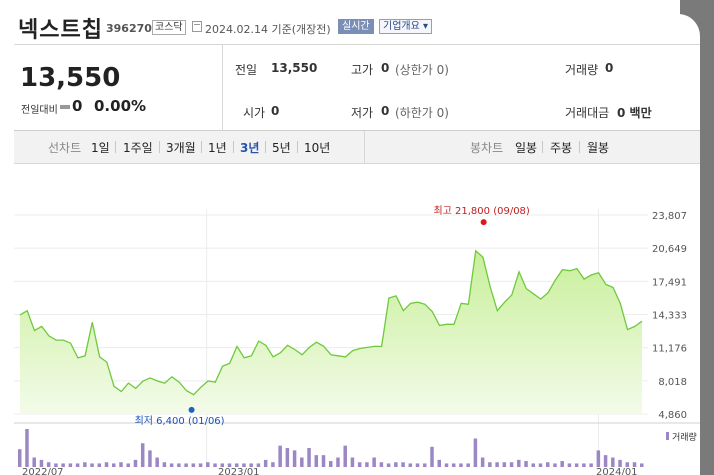  What do you see at coordinates (362, 70) in the screenshot?
I see `high-label: 고가` at bounding box center [362, 70].